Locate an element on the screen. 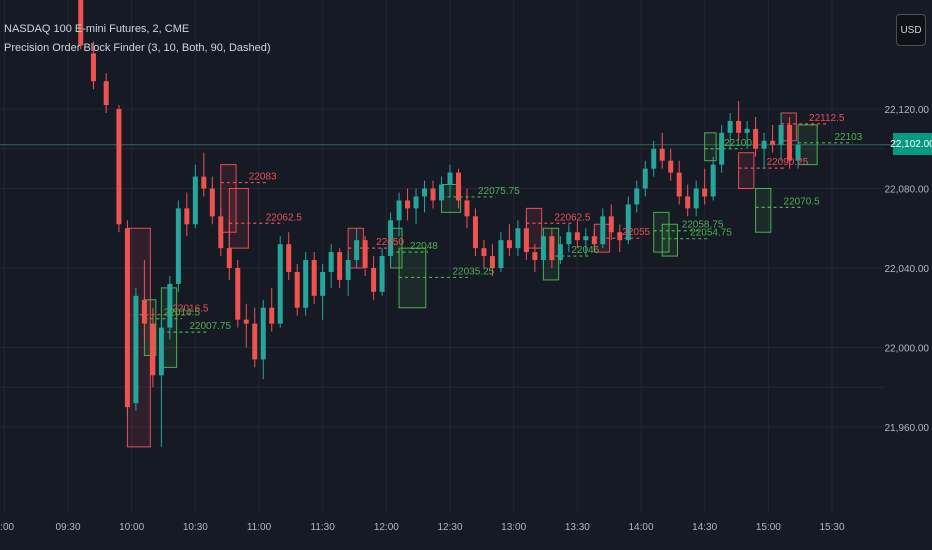 This screenshot has width=932, height=550. time-tick-label: 11:00 is located at coordinates (259, 527).